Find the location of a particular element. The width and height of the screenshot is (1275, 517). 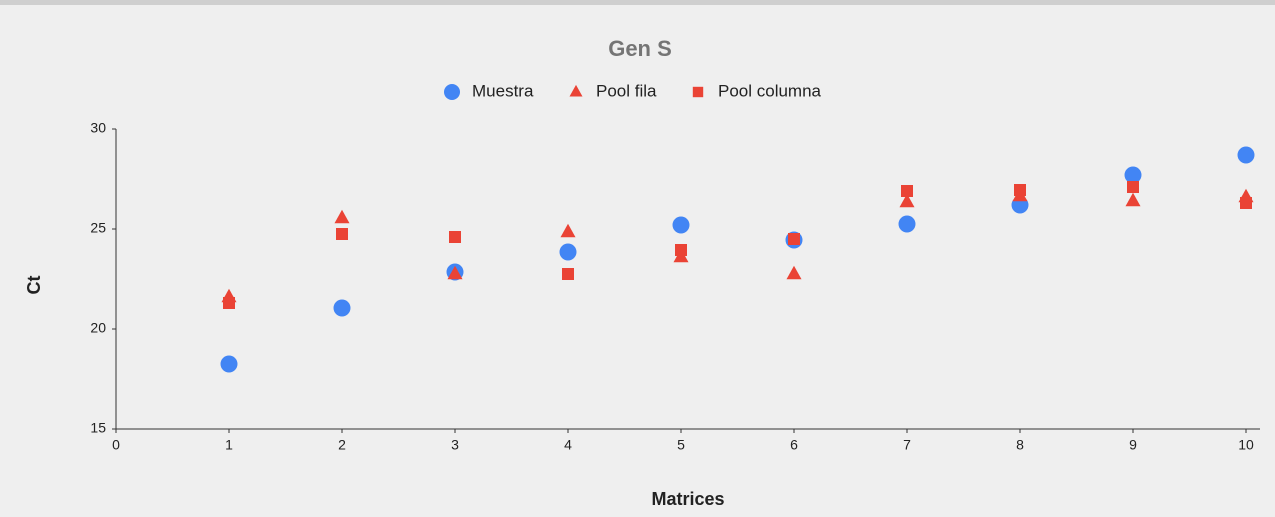

x-tick-label: 7 is located at coordinates (907, 445).